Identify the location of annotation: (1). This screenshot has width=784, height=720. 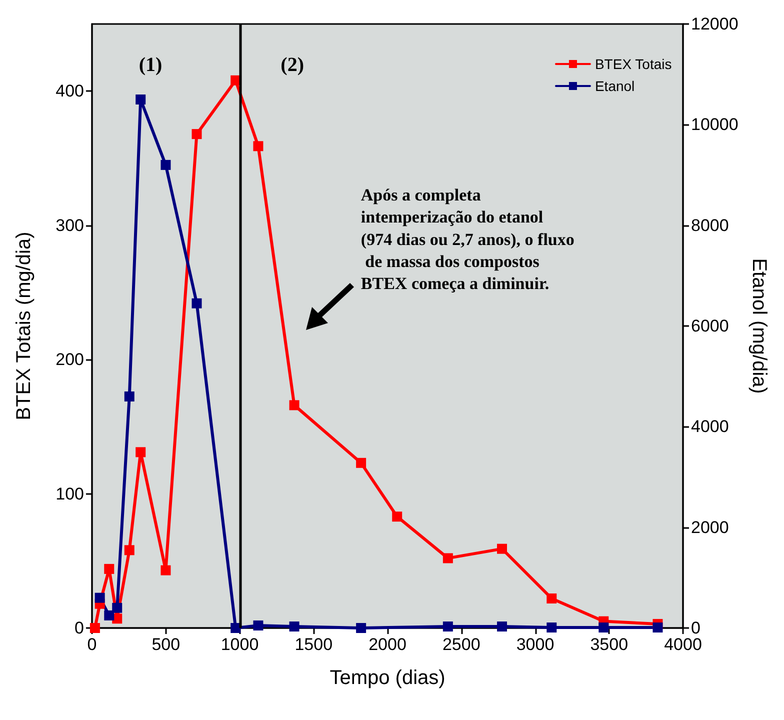
(150, 65).